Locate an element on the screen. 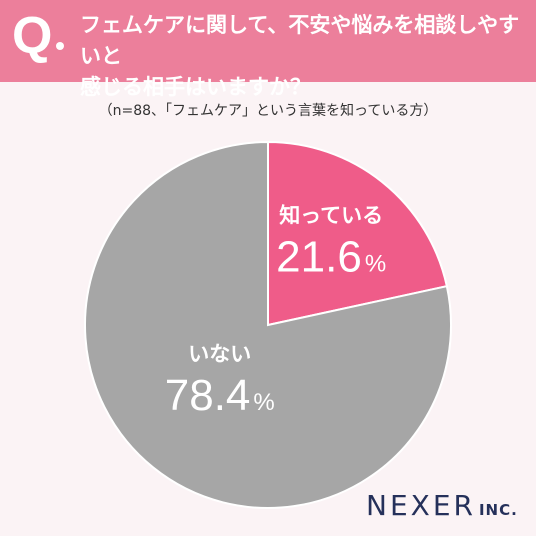 The image size is (536, 536). slice-value-1: 78.4% is located at coordinates (220, 395).